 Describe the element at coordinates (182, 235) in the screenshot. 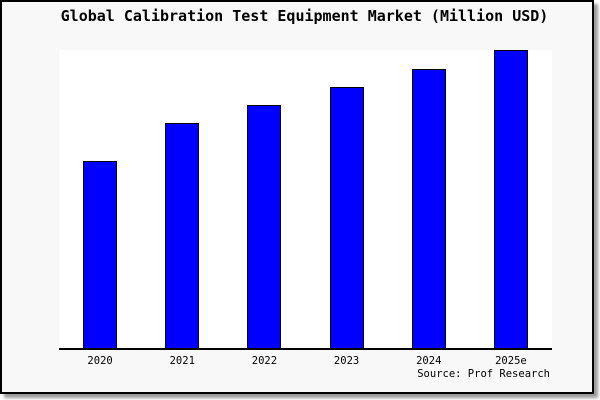

I see `bar-2021` at that location.